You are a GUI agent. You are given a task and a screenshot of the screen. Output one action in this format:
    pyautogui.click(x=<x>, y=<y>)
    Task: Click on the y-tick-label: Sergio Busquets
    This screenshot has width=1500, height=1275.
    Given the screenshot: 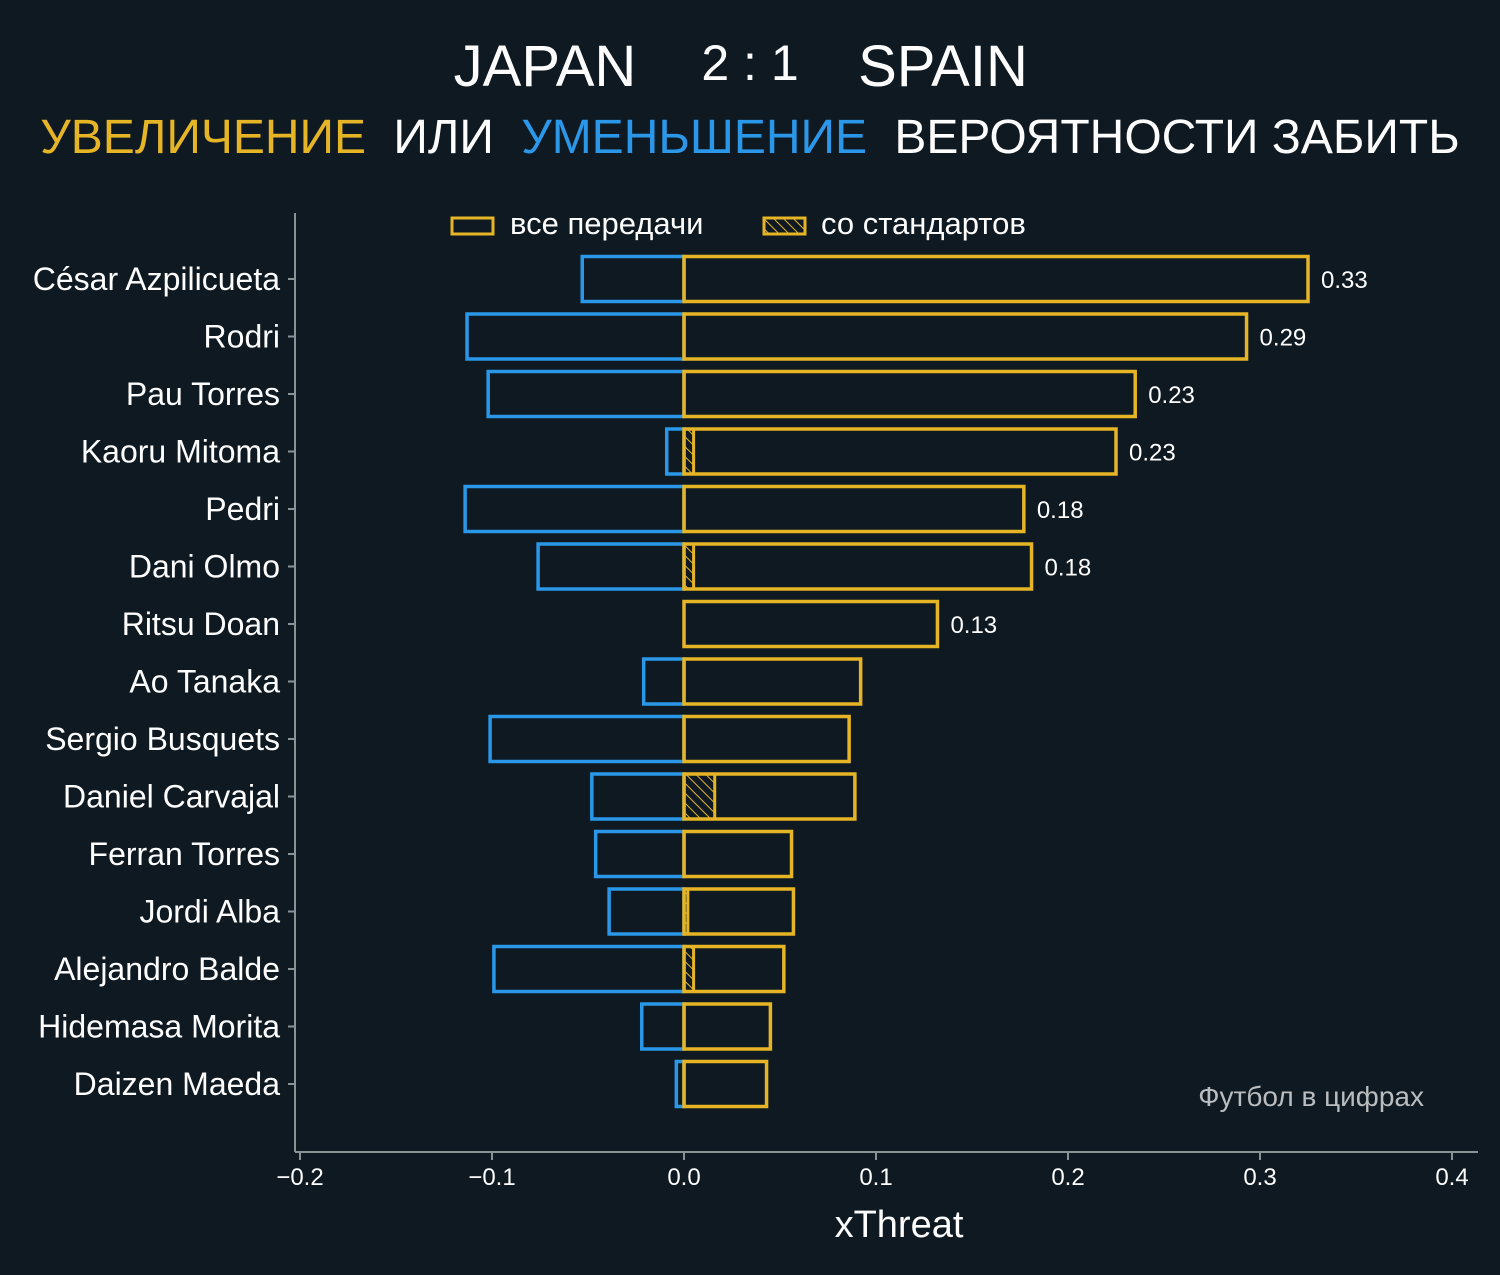 What is the action you would take?
    pyautogui.click(x=162, y=739)
    